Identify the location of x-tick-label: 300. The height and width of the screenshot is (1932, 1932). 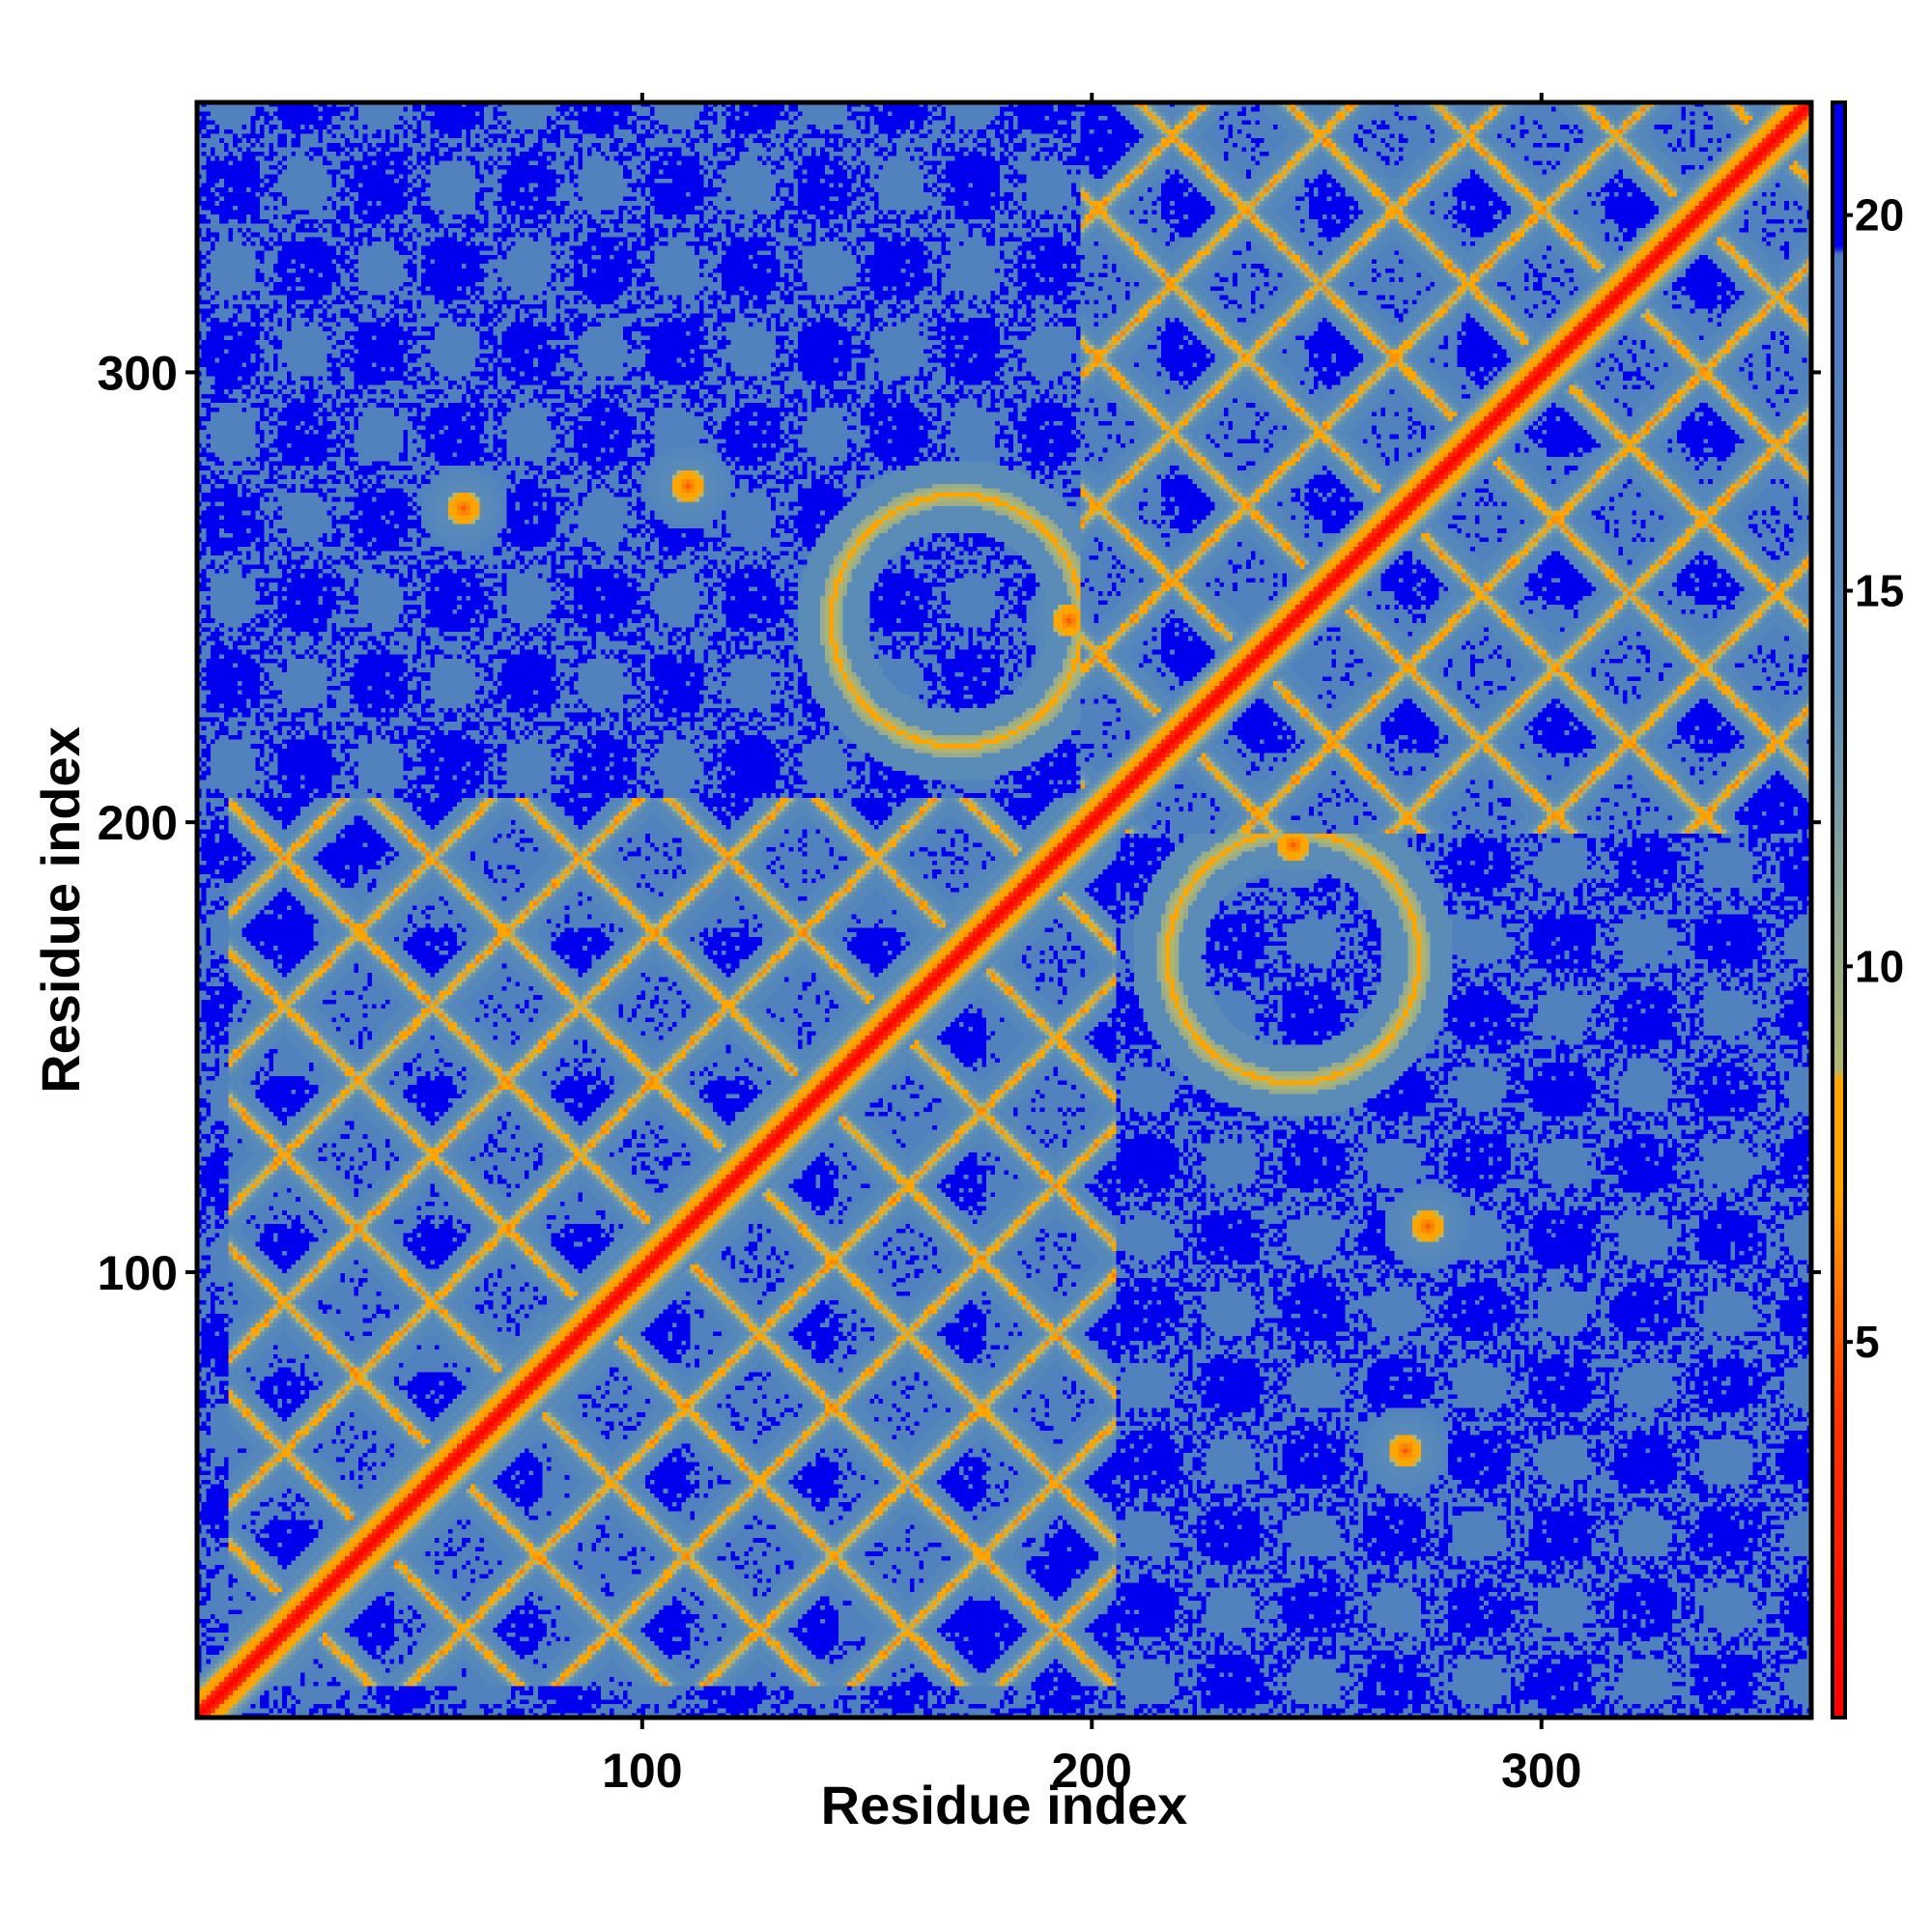
(1541, 1771).